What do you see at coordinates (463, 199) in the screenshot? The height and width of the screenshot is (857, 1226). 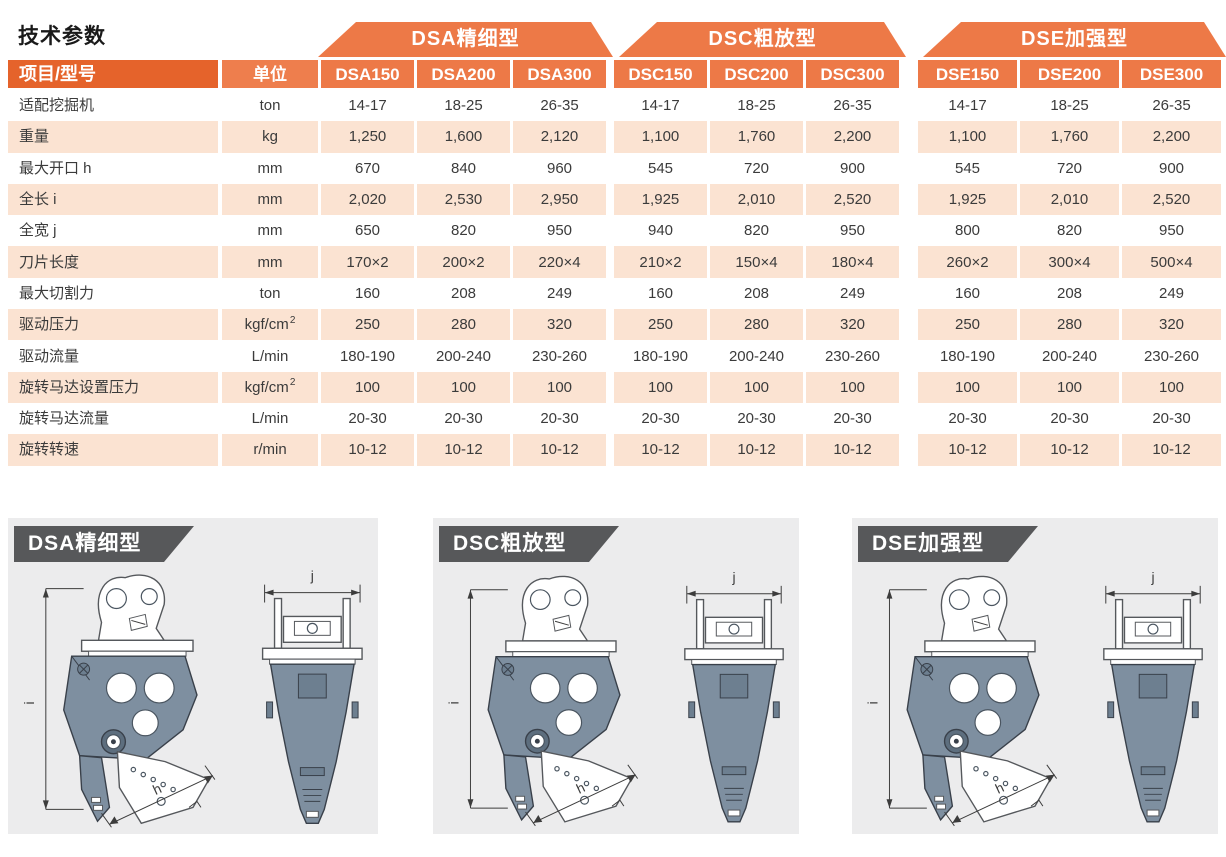 I see `cell-value: 2,530` at bounding box center [463, 199].